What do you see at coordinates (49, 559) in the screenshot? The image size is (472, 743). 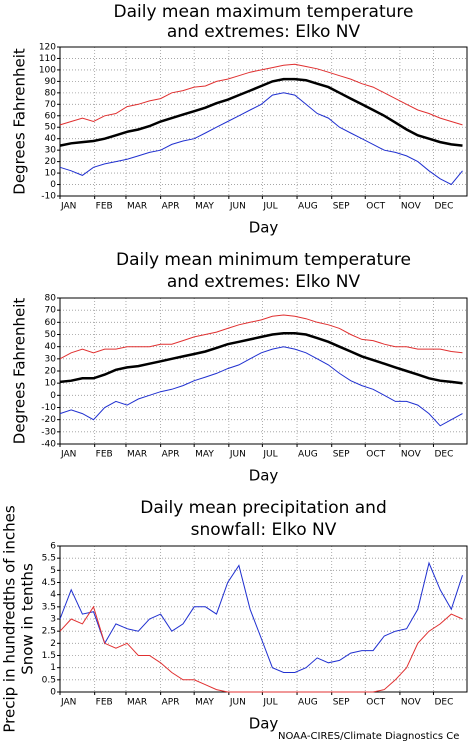 I see `y-tick-label: 5.5` at bounding box center [49, 559].